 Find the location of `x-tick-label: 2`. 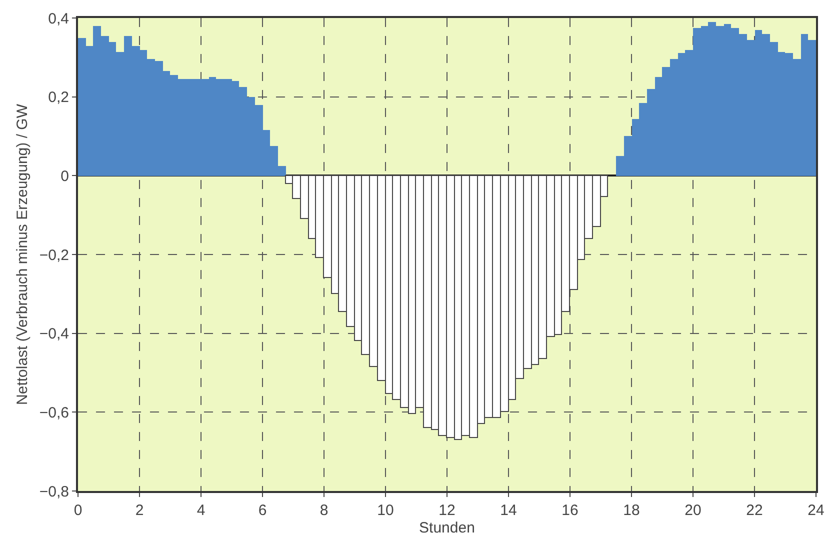

x-tick-label: 2 is located at coordinates (139, 510).